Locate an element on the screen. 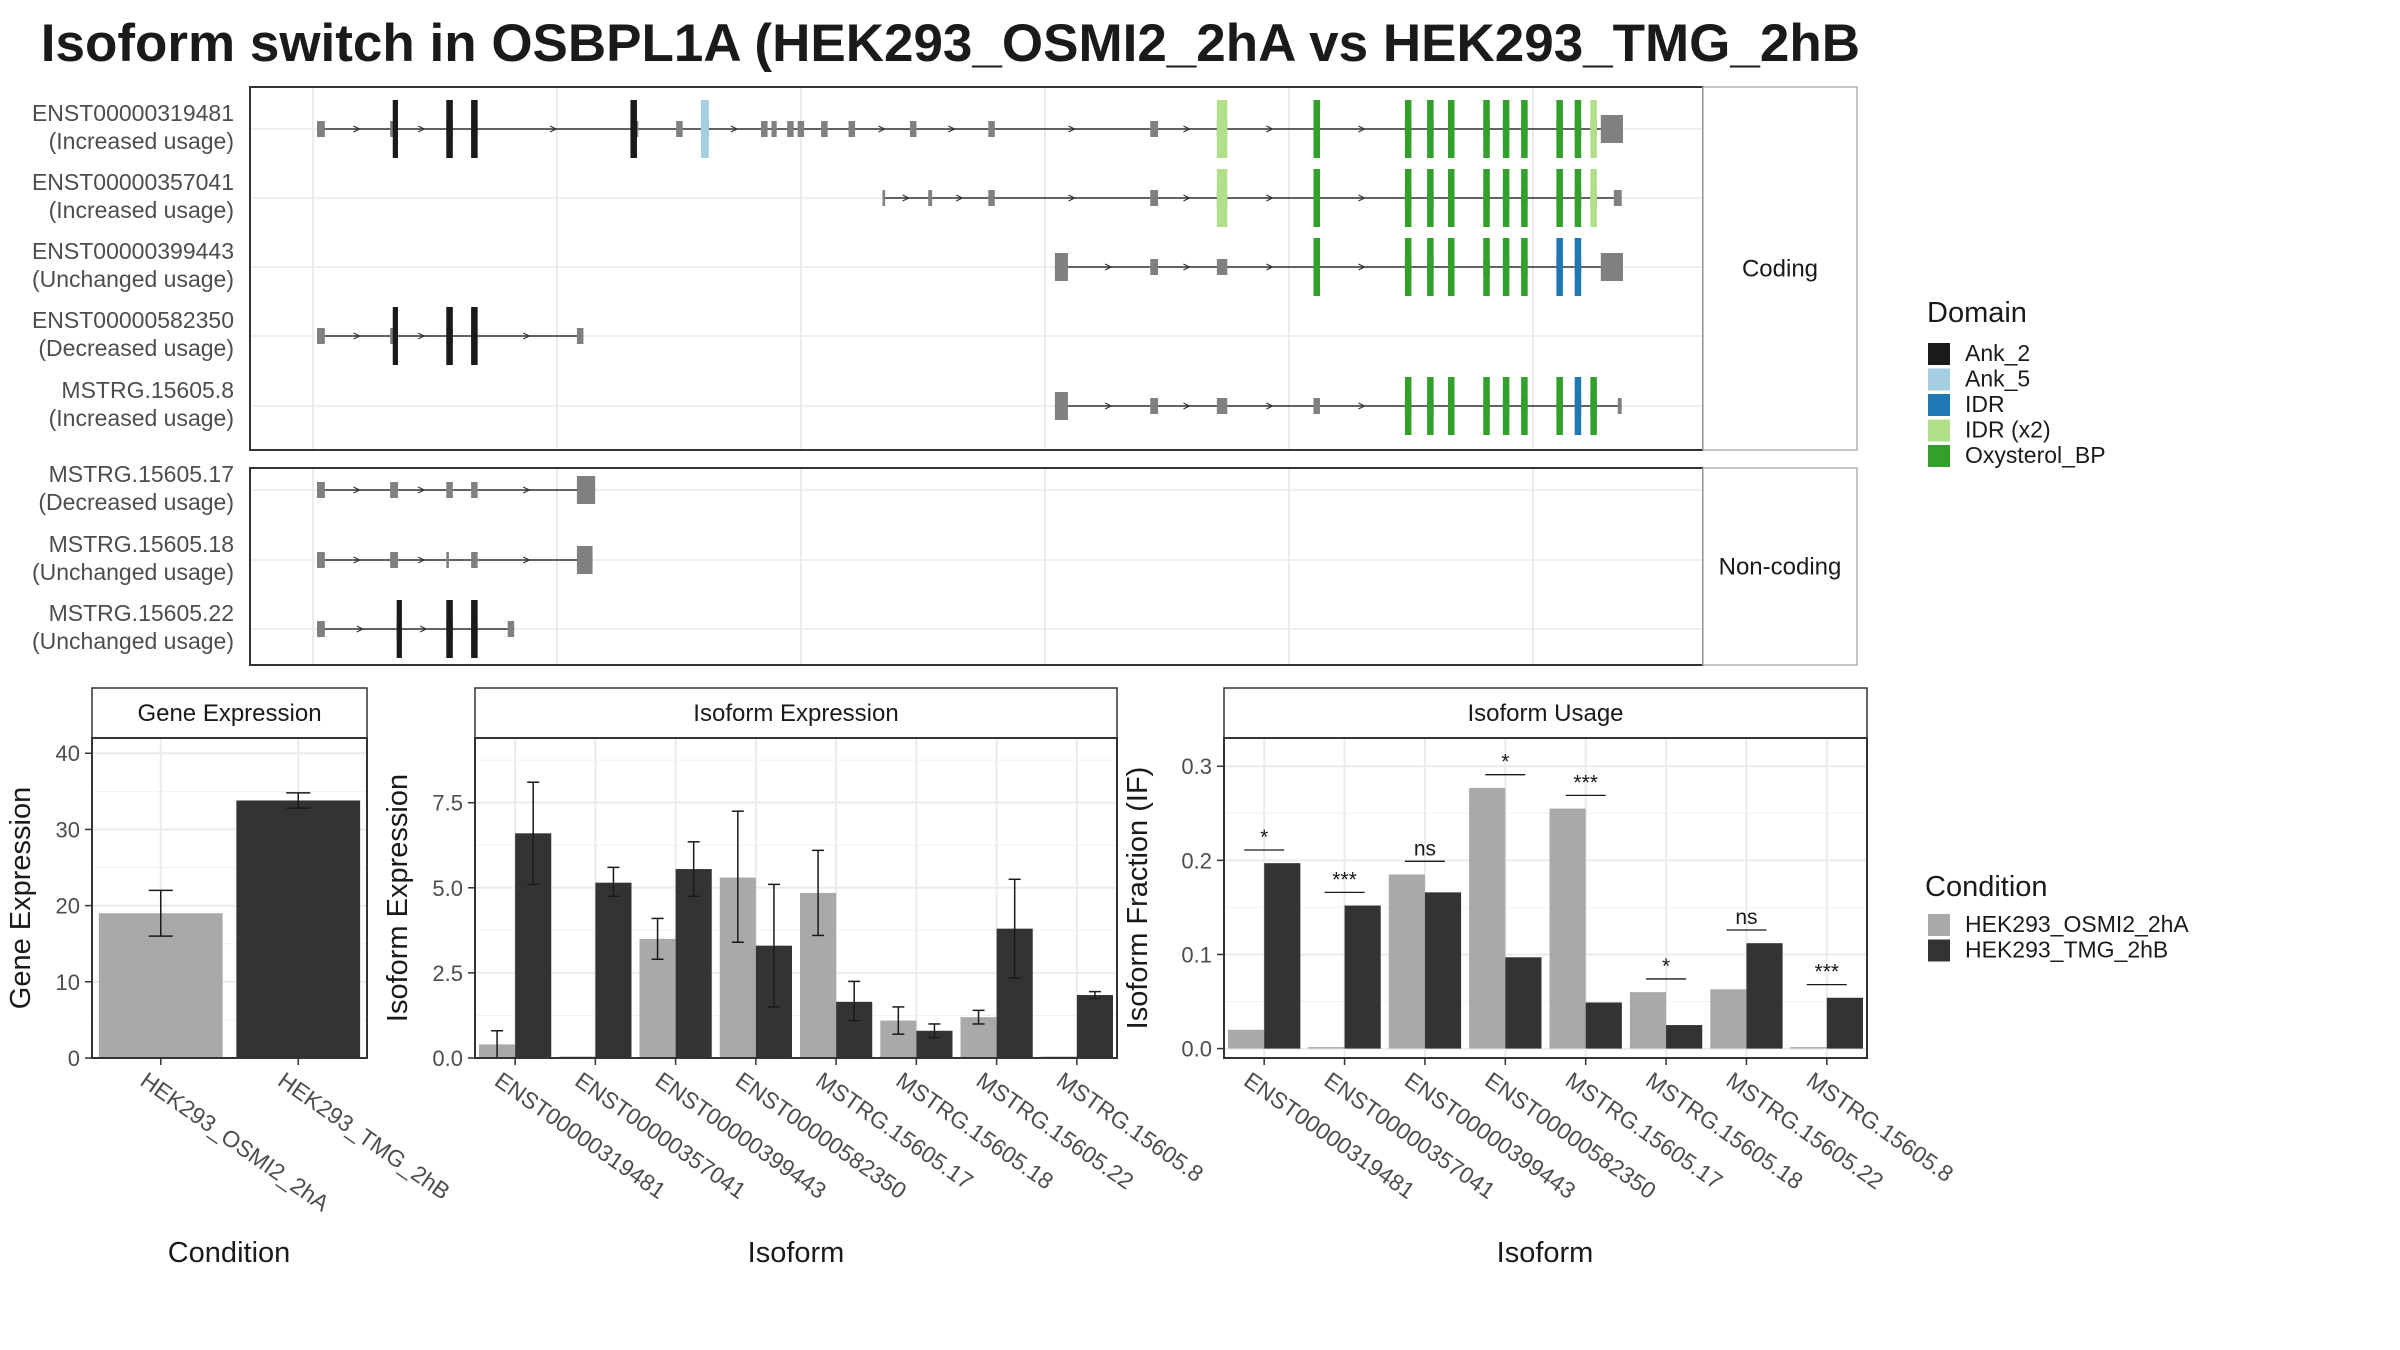 This screenshot has height=1350, width=2400. y-axis-title: Isoform Fraction (IF) is located at coordinates (1138, 898).